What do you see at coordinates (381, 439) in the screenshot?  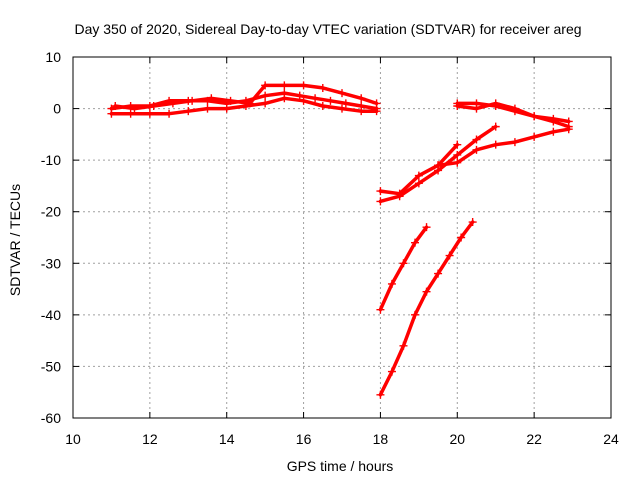 I see `x-tick-label: 18` at bounding box center [381, 439].